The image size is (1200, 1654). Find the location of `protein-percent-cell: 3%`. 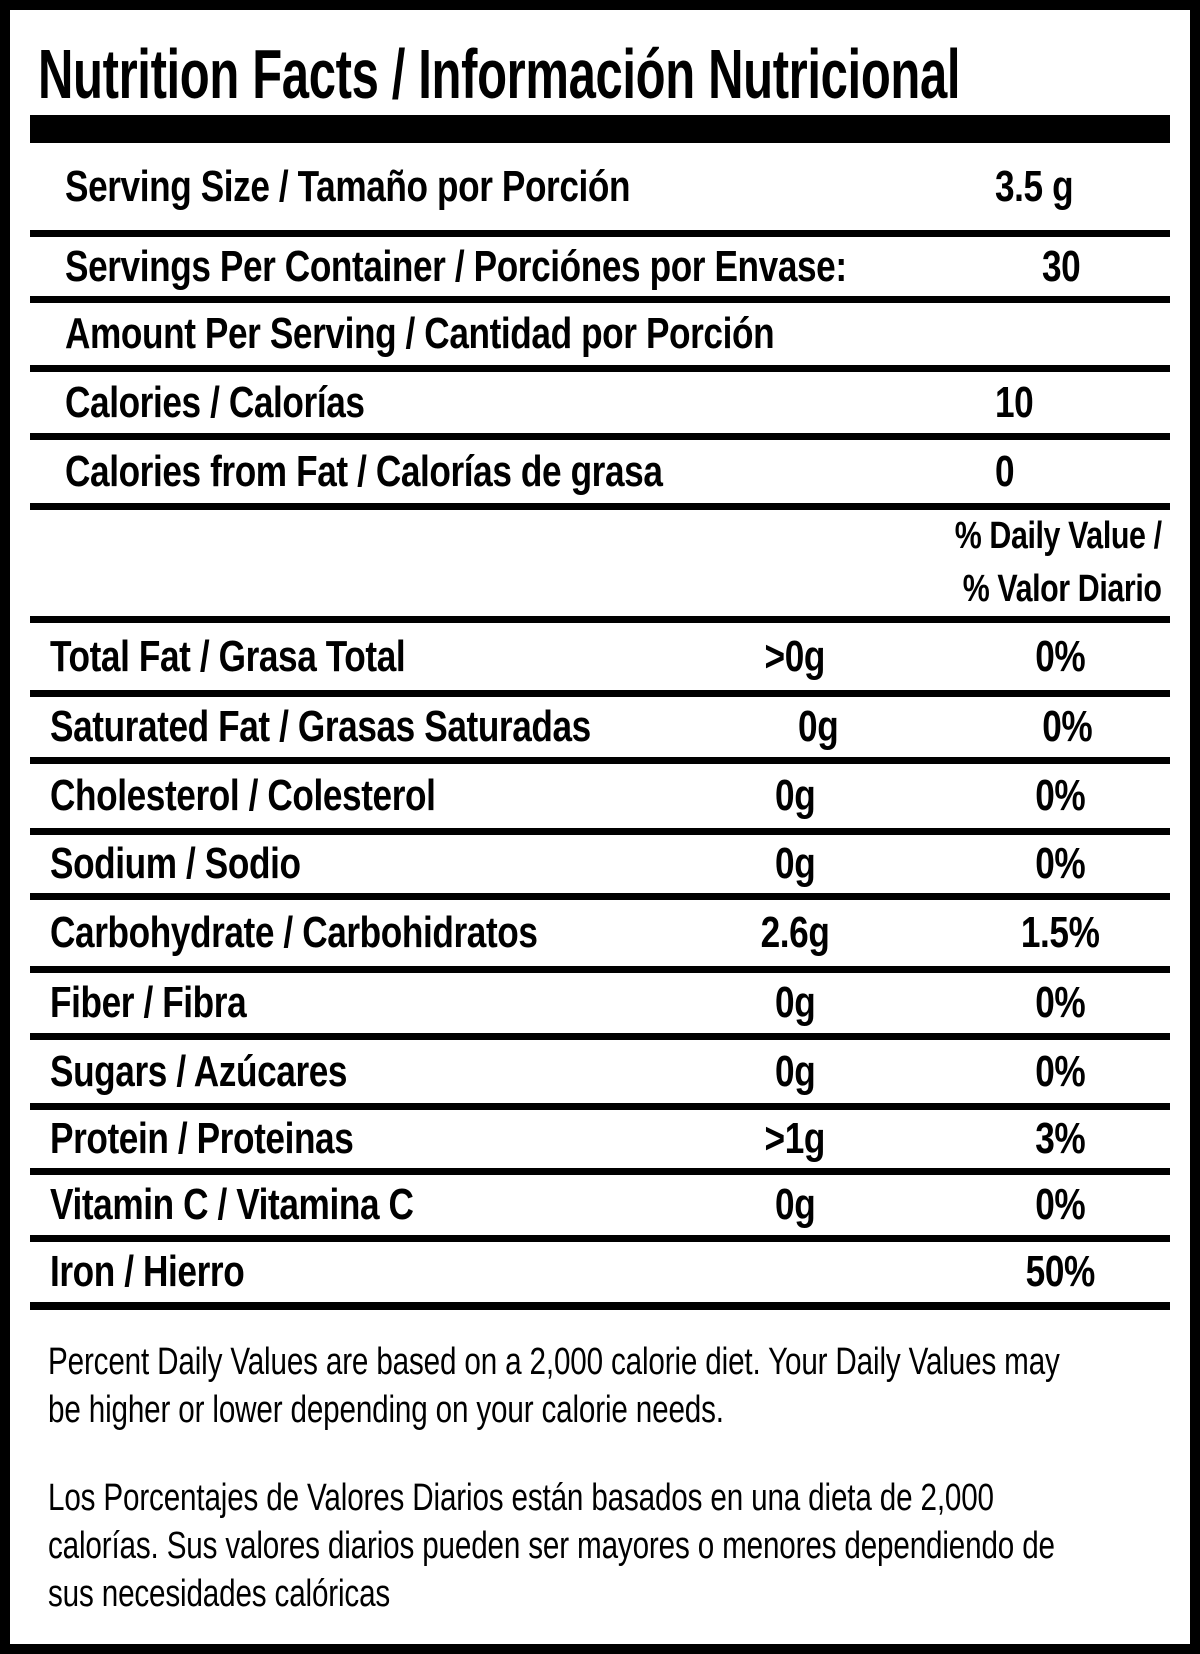

protein-percent-cell: 3% is located at coordinates (1060, 1139).